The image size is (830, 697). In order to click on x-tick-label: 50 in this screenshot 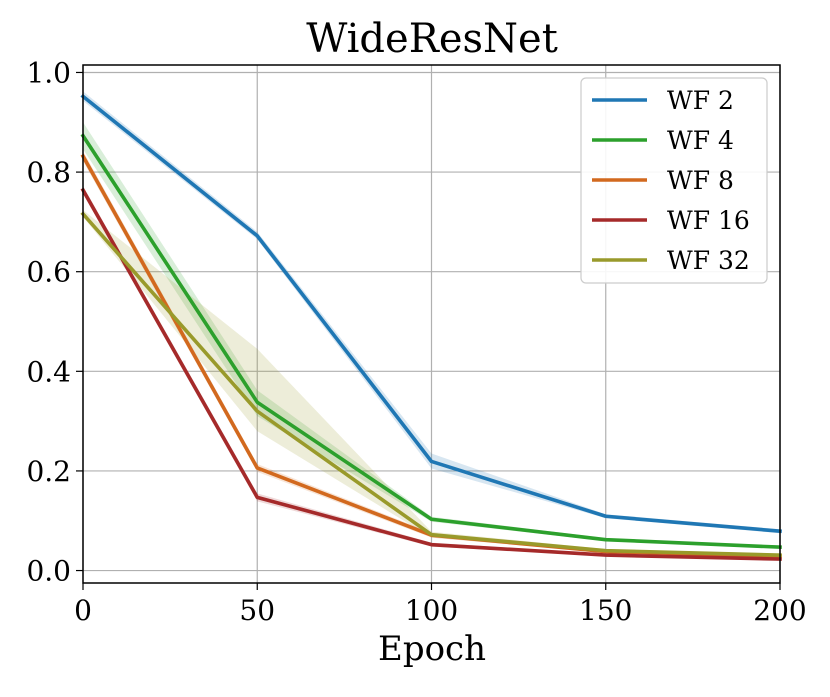, I will do `click(257, 610)`.